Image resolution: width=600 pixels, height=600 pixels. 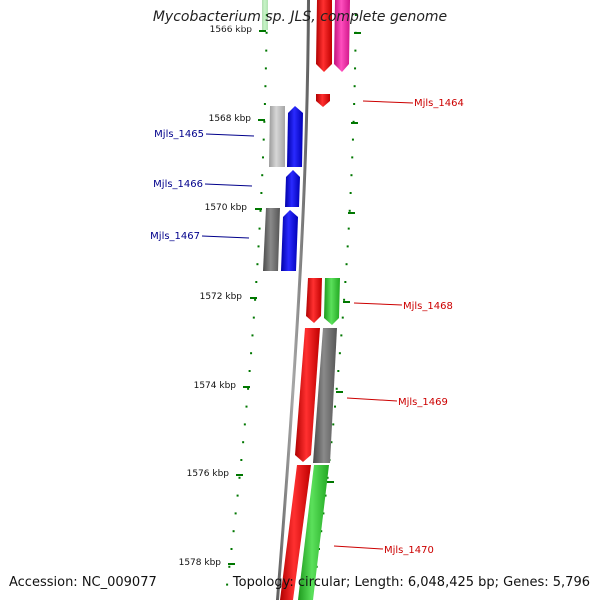 What do you see at coordinates (295, 532) in the screenshot?
I see `gene-mjls-1470-red` at bounding box center [295, 532].